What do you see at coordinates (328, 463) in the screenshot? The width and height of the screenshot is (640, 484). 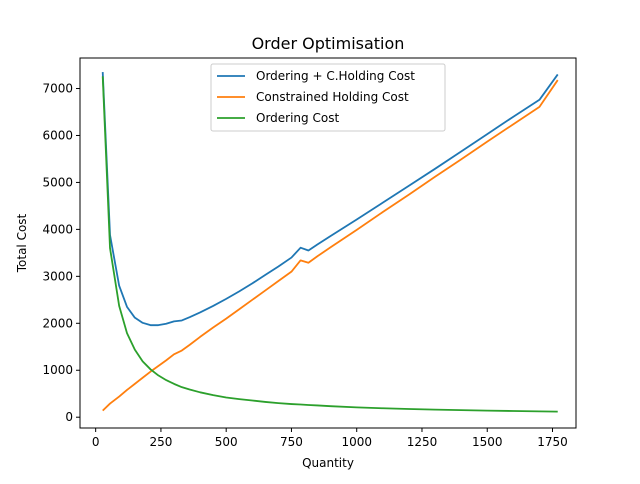 I see `x-axis-label: Quantity` at bounding box center [328, 463].